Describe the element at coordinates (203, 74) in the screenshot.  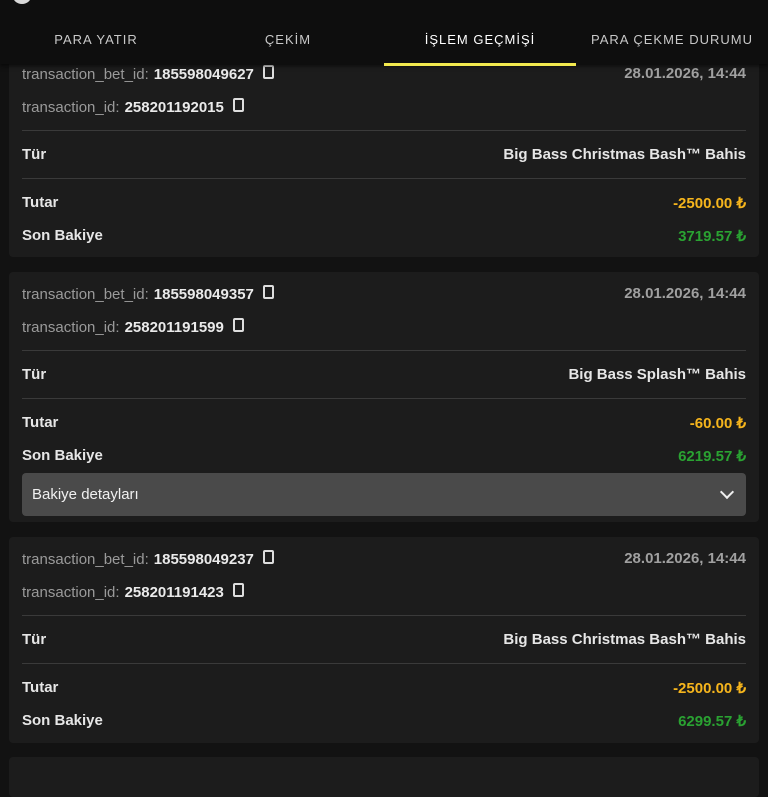
I see `bet-id-value: 185598049627` at that location.